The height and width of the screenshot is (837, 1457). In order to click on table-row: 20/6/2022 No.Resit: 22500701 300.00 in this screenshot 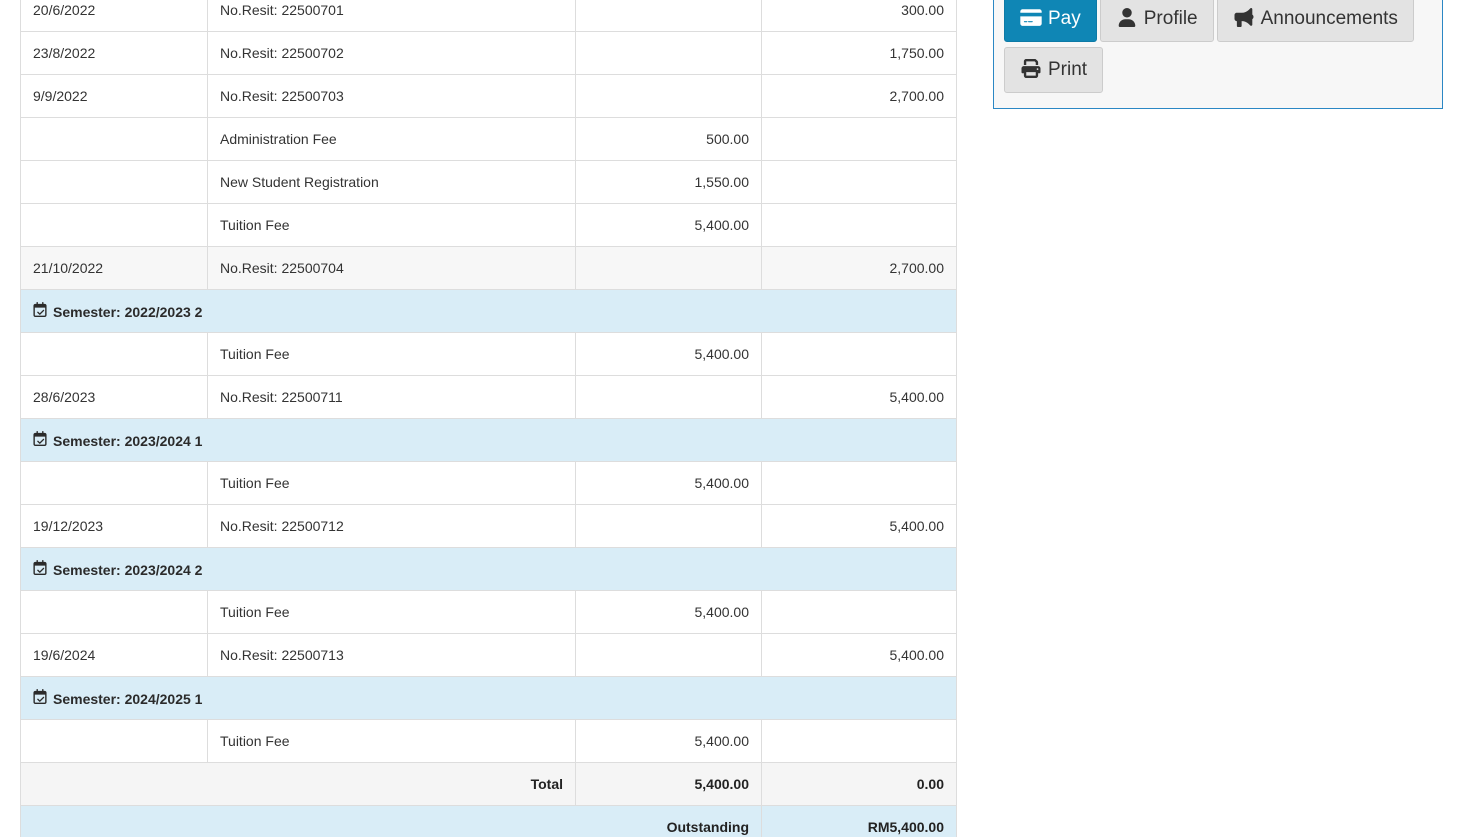, I will do `click(488, 16)`.